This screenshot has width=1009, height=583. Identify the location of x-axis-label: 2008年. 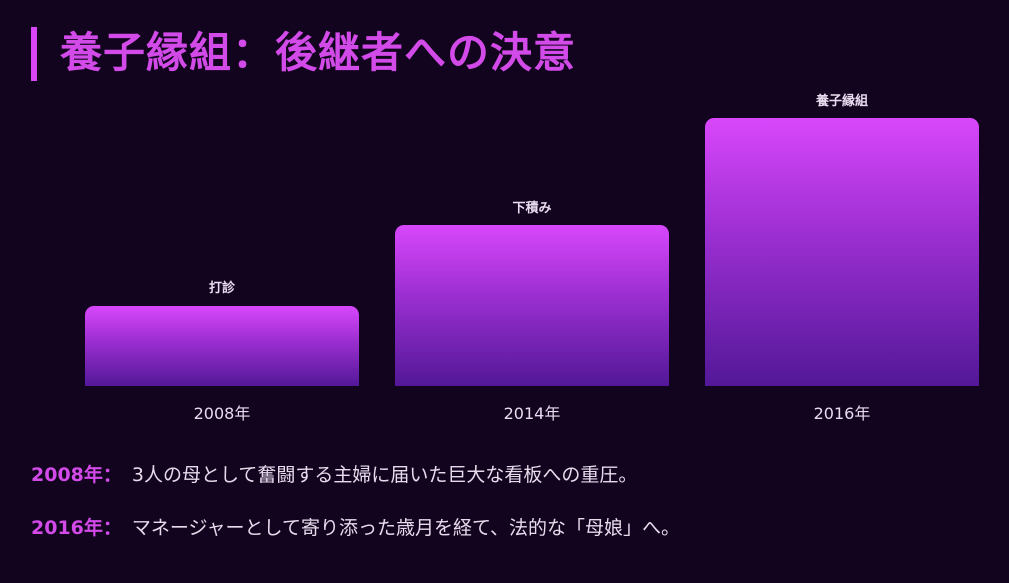
(222, 413).